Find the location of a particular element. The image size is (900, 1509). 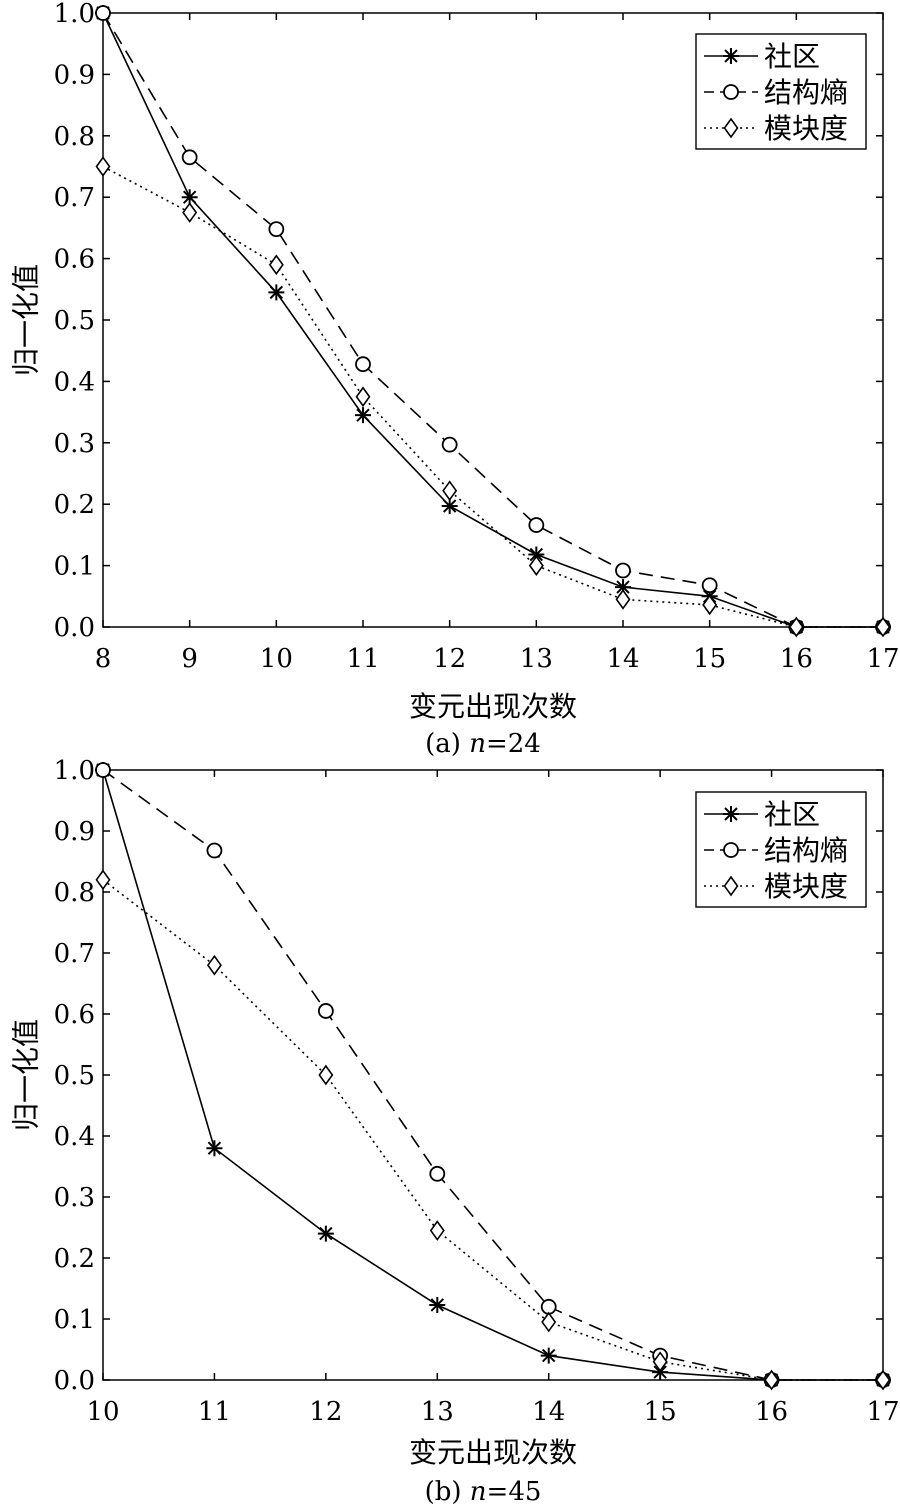

x-tick-label: 14 is located at coordinates (548, 1412).